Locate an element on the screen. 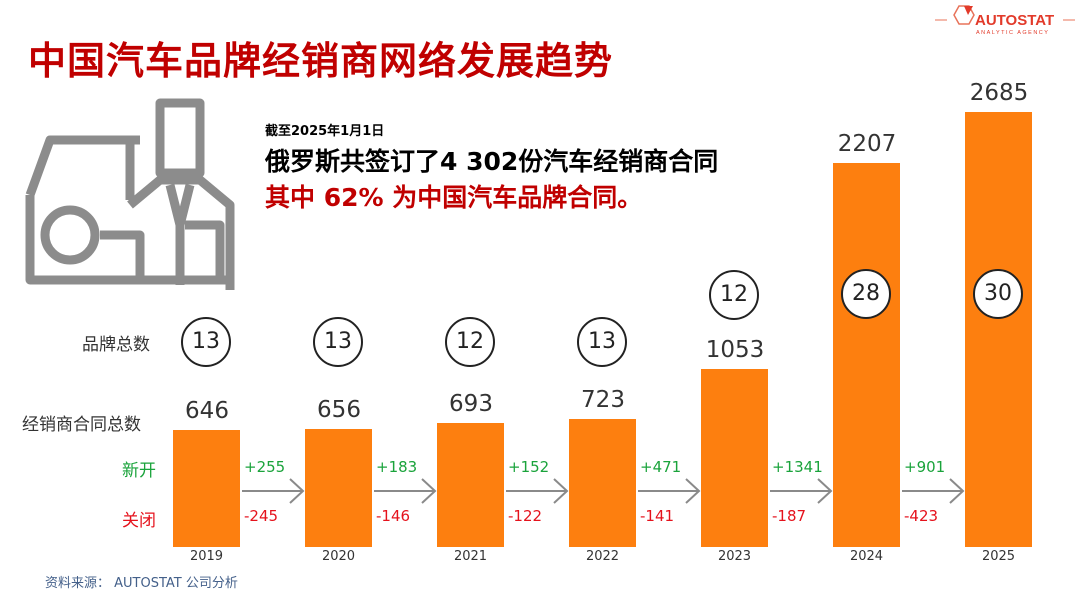  closed-count: -122 is located at coordinates (525, 516).